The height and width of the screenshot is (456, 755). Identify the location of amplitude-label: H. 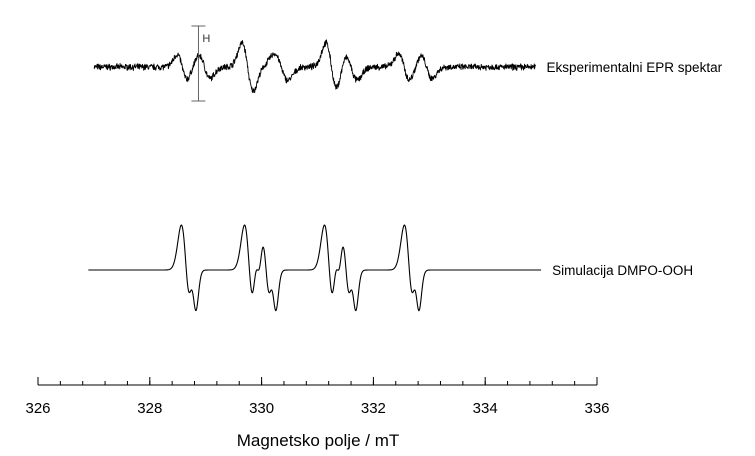
(206, 39).